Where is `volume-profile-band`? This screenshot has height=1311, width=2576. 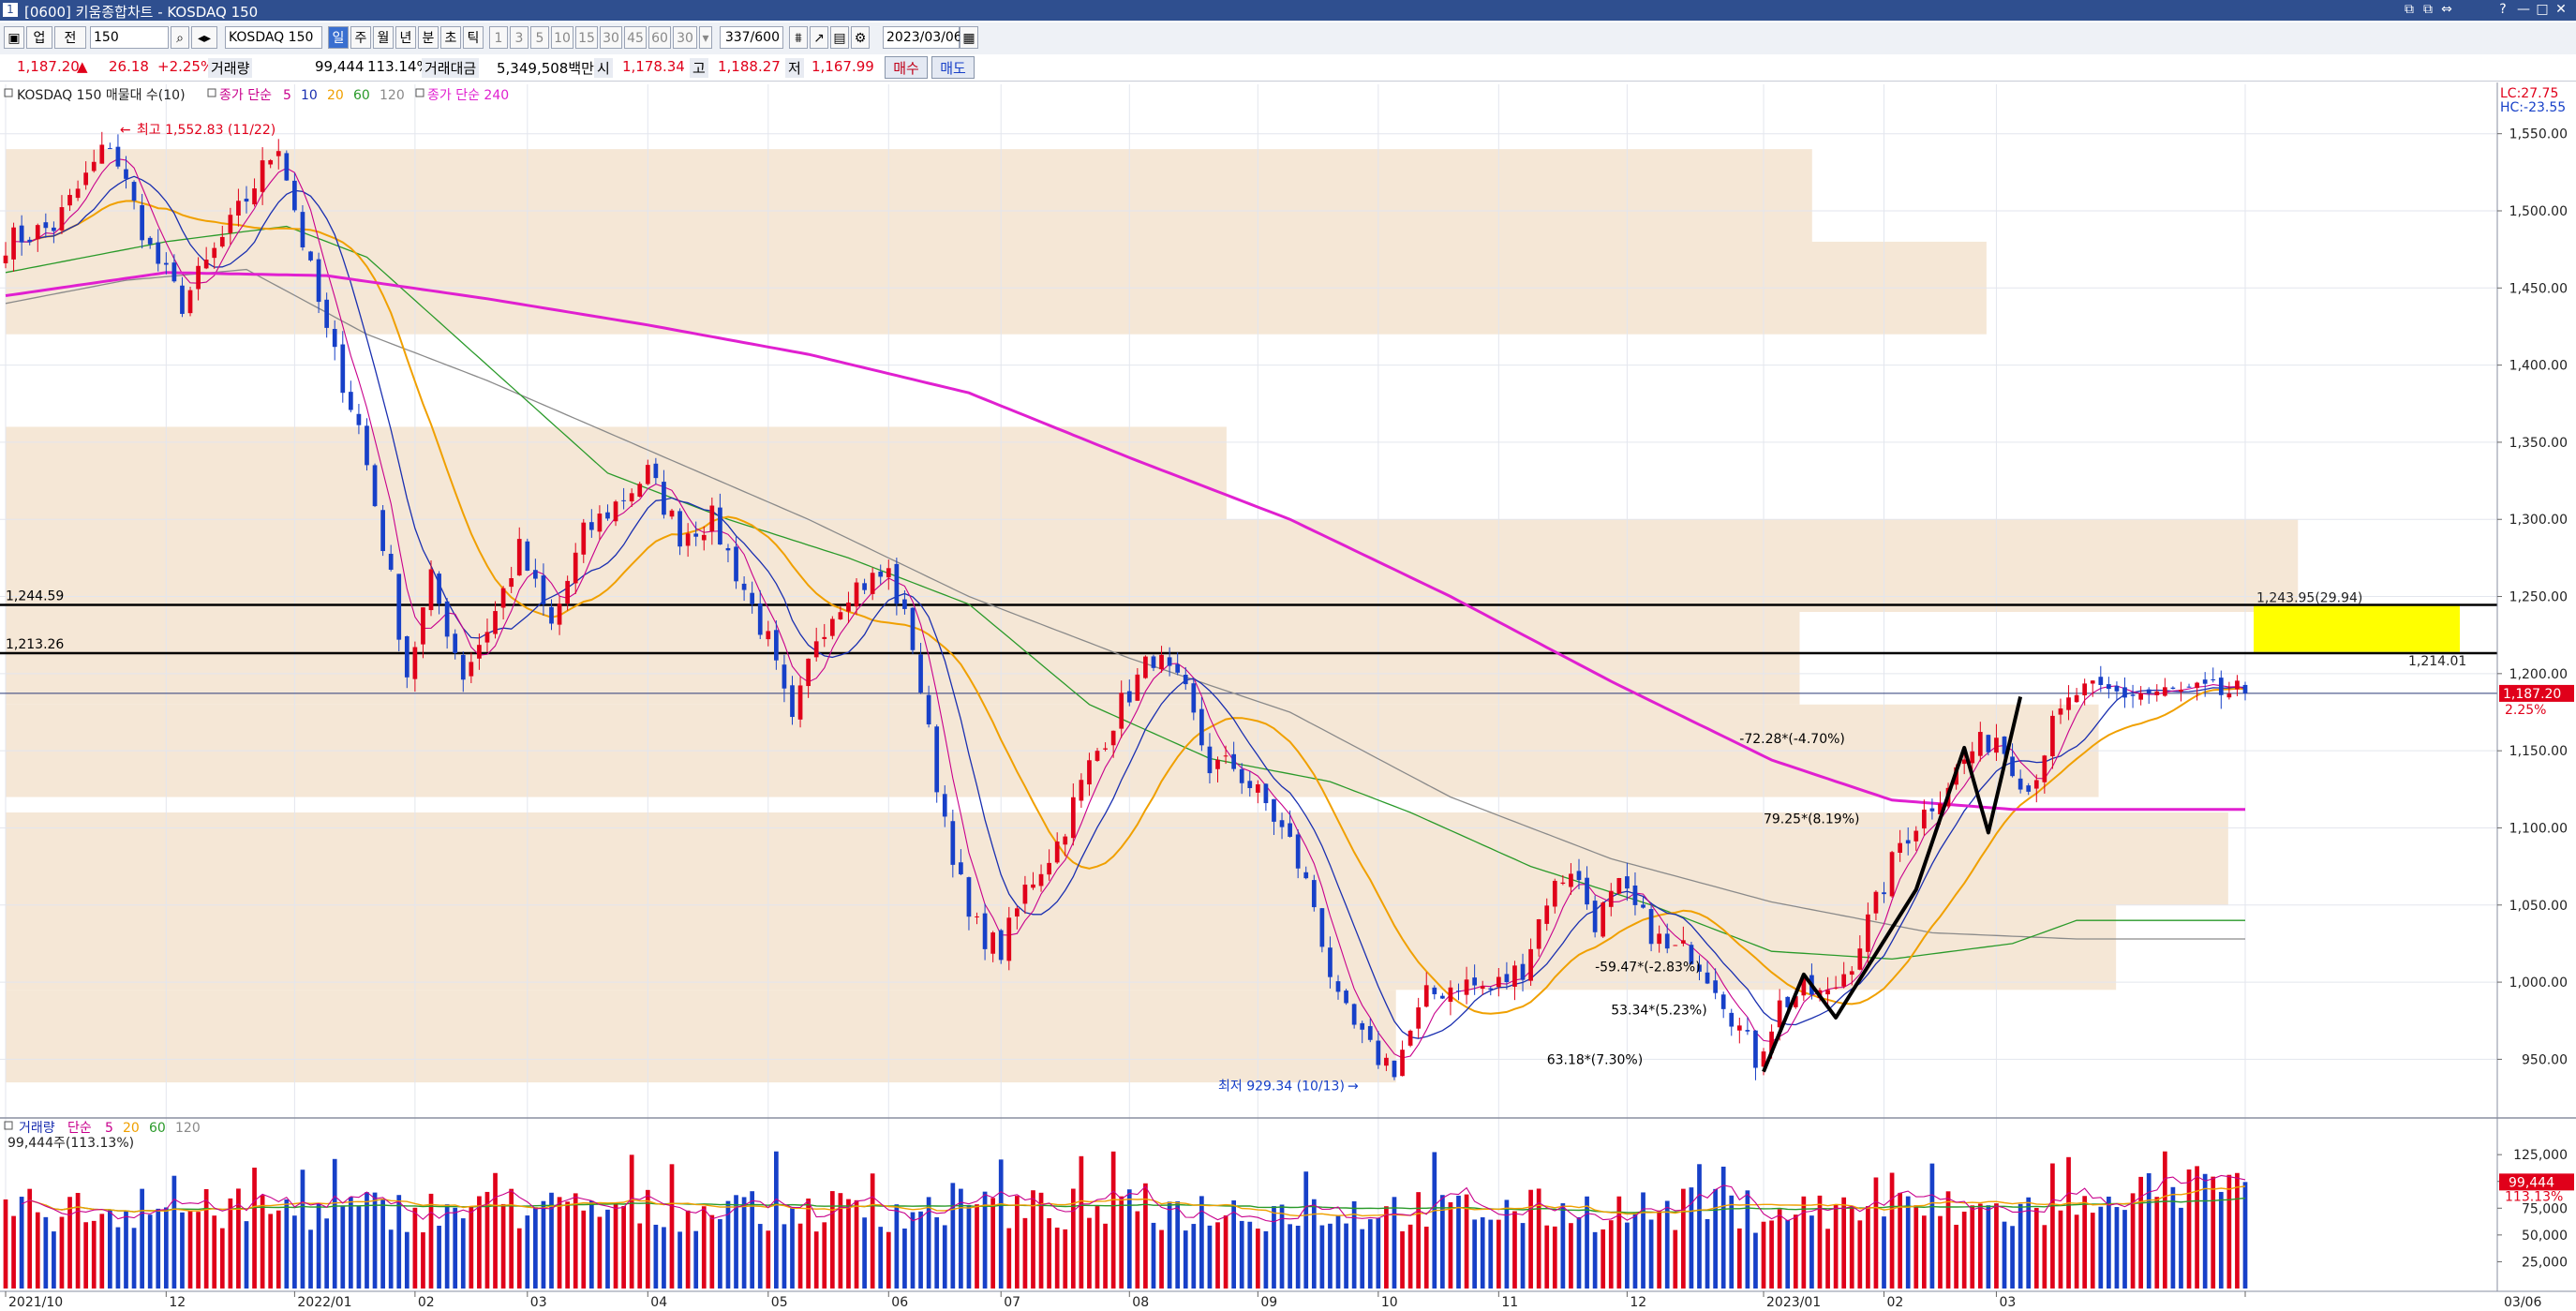
volume-profile-band is located at coordinates (903, 658).